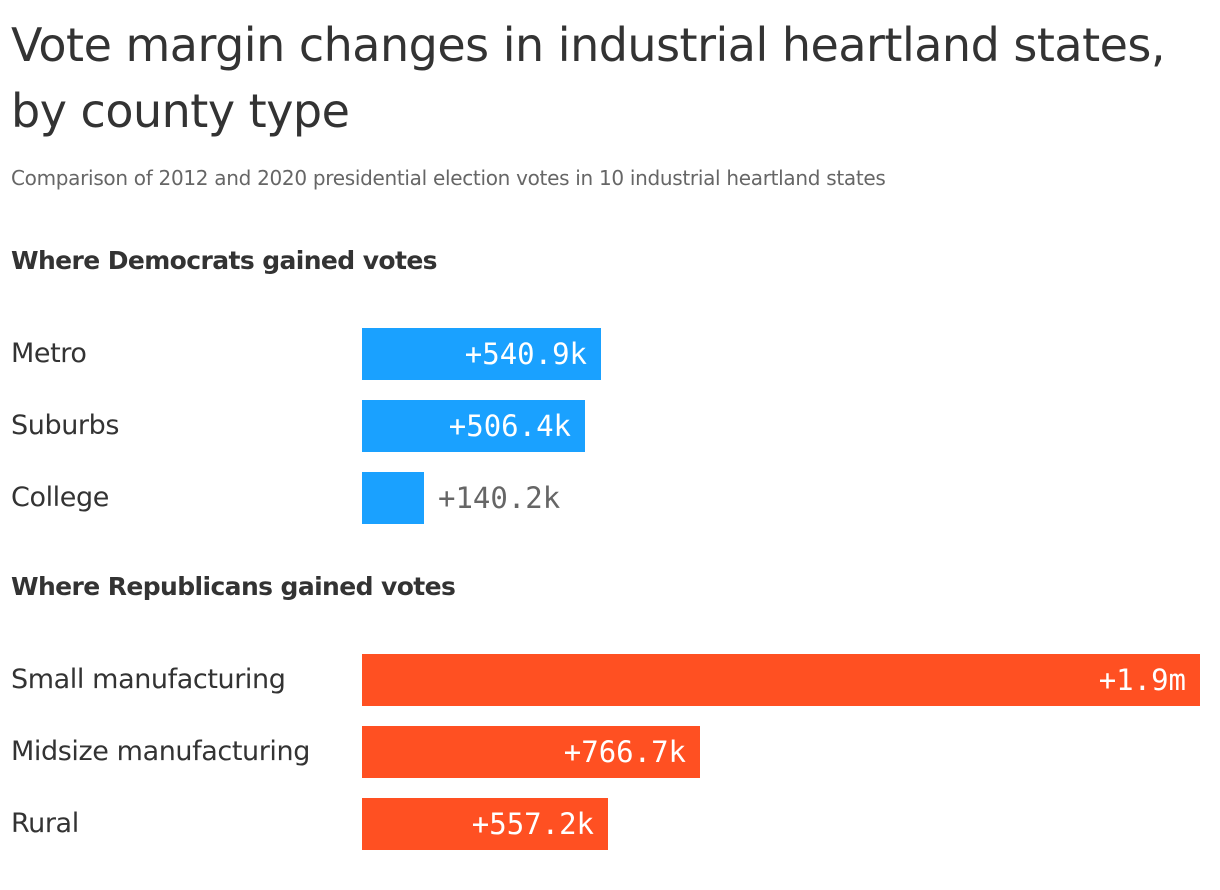  Describe the element at coordinates (45, 823) in the screenshot. I see `category-label: Rural` at that location.